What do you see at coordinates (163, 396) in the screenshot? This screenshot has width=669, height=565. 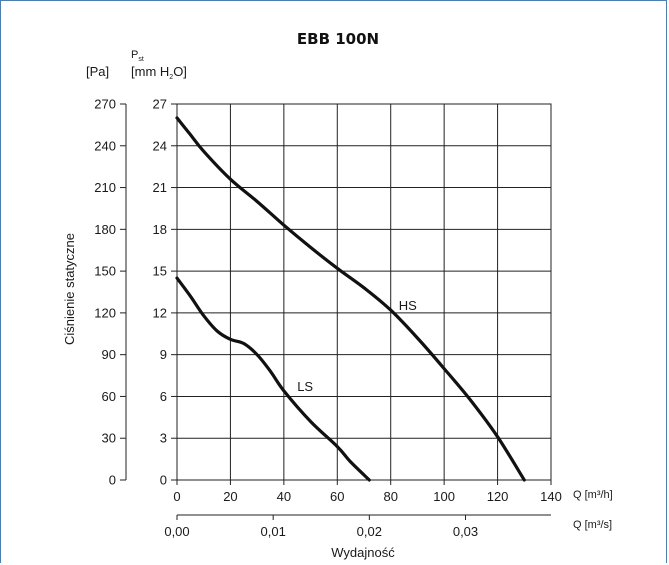 I see `y-tick-label-mm: 6` at bounding box center [163, 396].